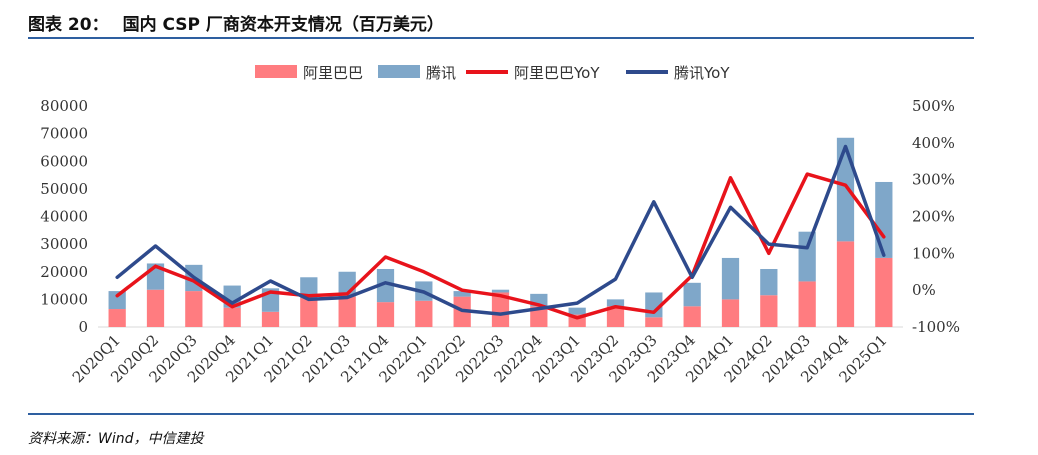 This screenshot has width=1038, height=455. Describe the element at coordinates (283, 25) in the screenshot. I see `figure-title-text: 国内 CSP 厂商资本开支情况（百万美元）` at that location.